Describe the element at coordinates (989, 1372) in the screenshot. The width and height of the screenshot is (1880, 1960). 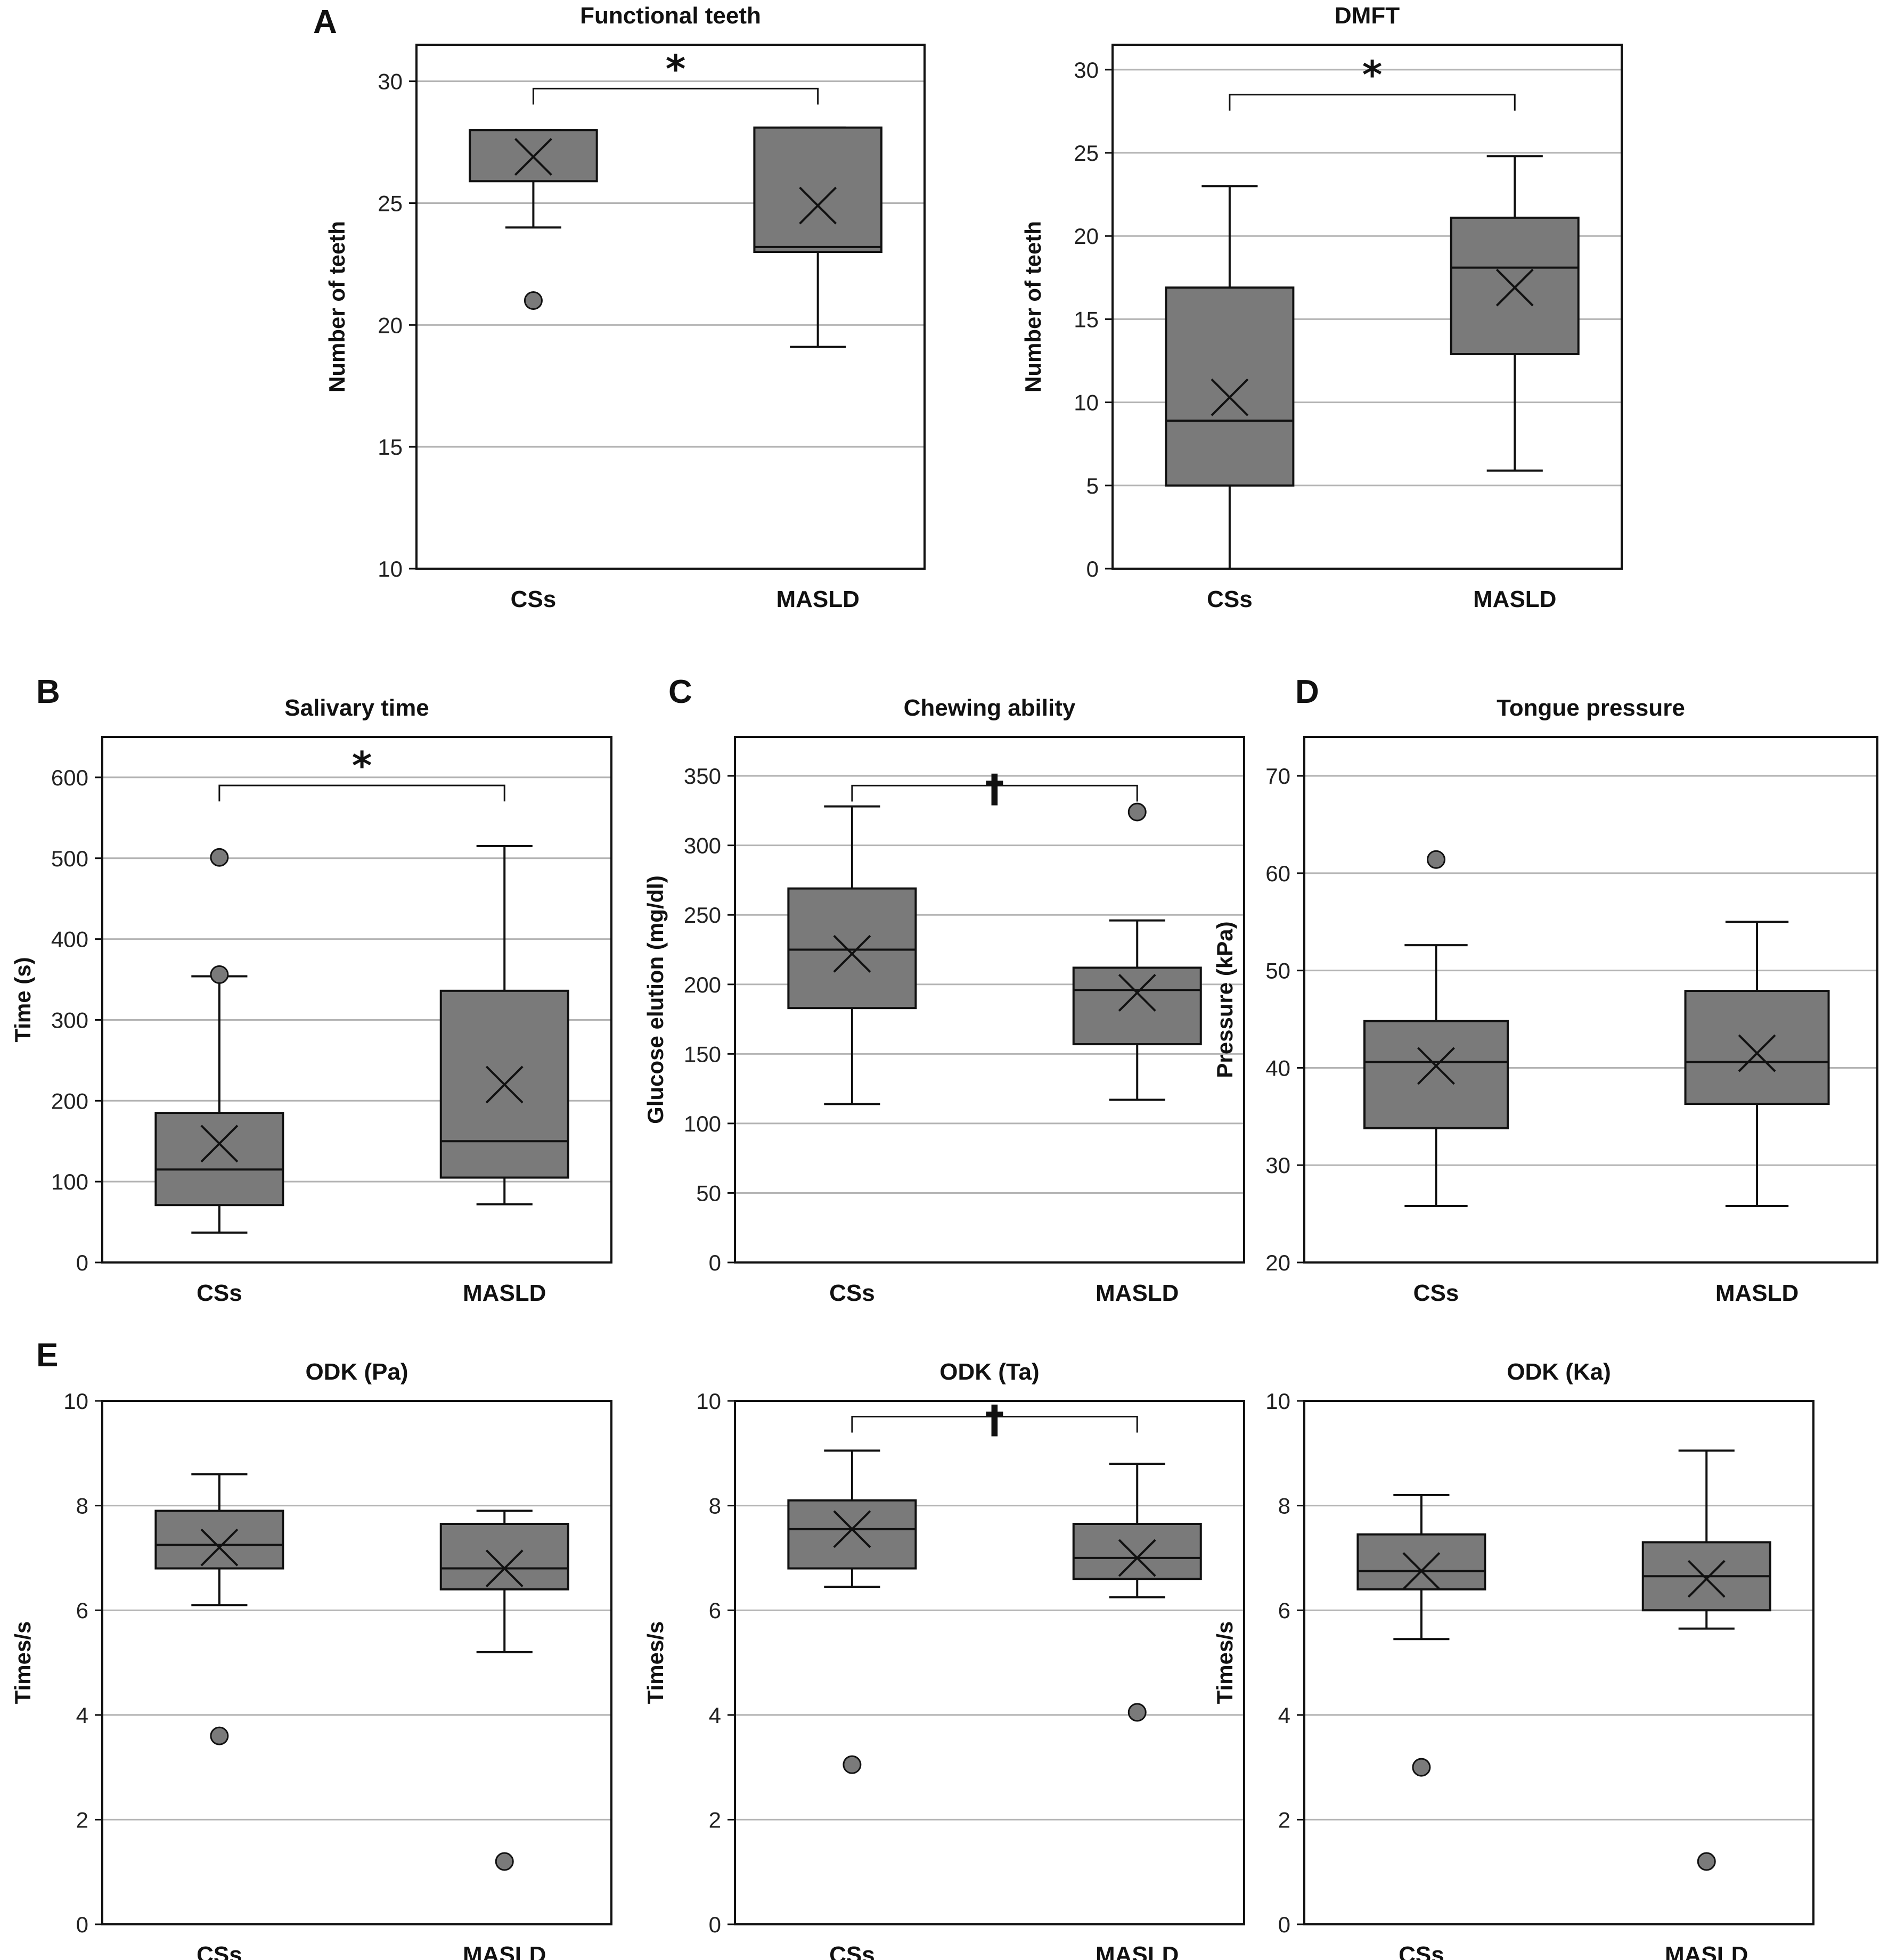
I see `panel-title: ODK (Ta)` at that location.